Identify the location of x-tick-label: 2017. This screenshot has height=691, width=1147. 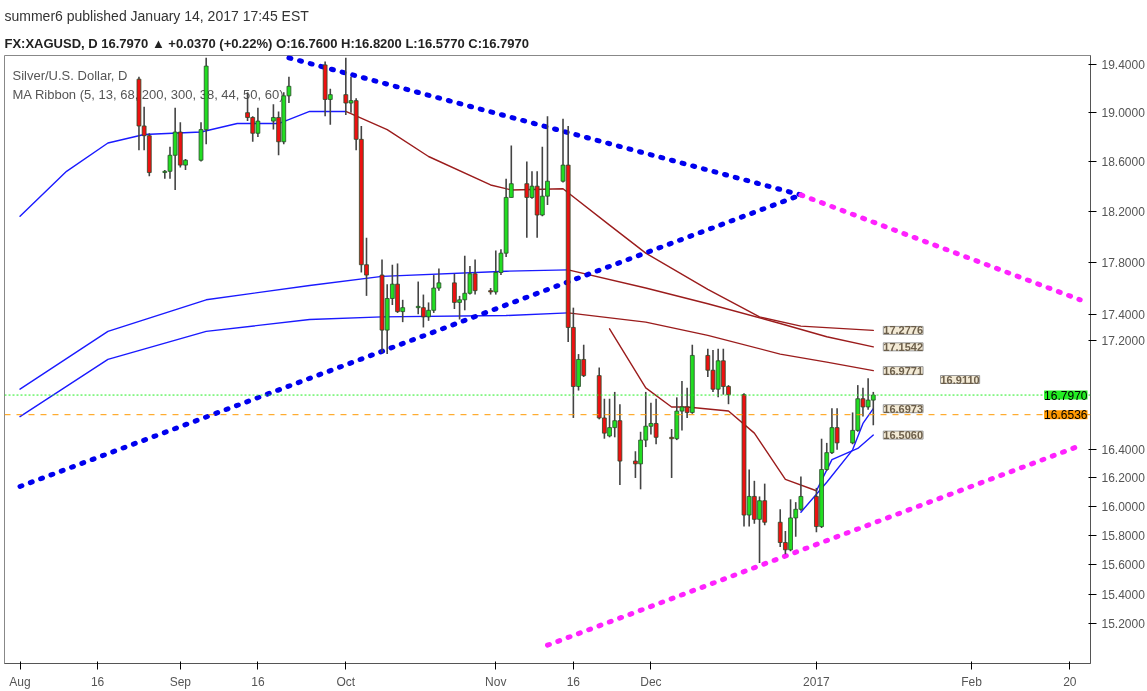
(817, 681).